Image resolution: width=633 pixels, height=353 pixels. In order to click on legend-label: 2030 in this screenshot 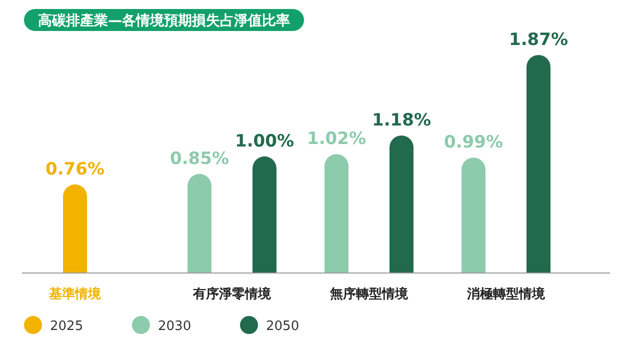, I will do `click(175, 326)`.